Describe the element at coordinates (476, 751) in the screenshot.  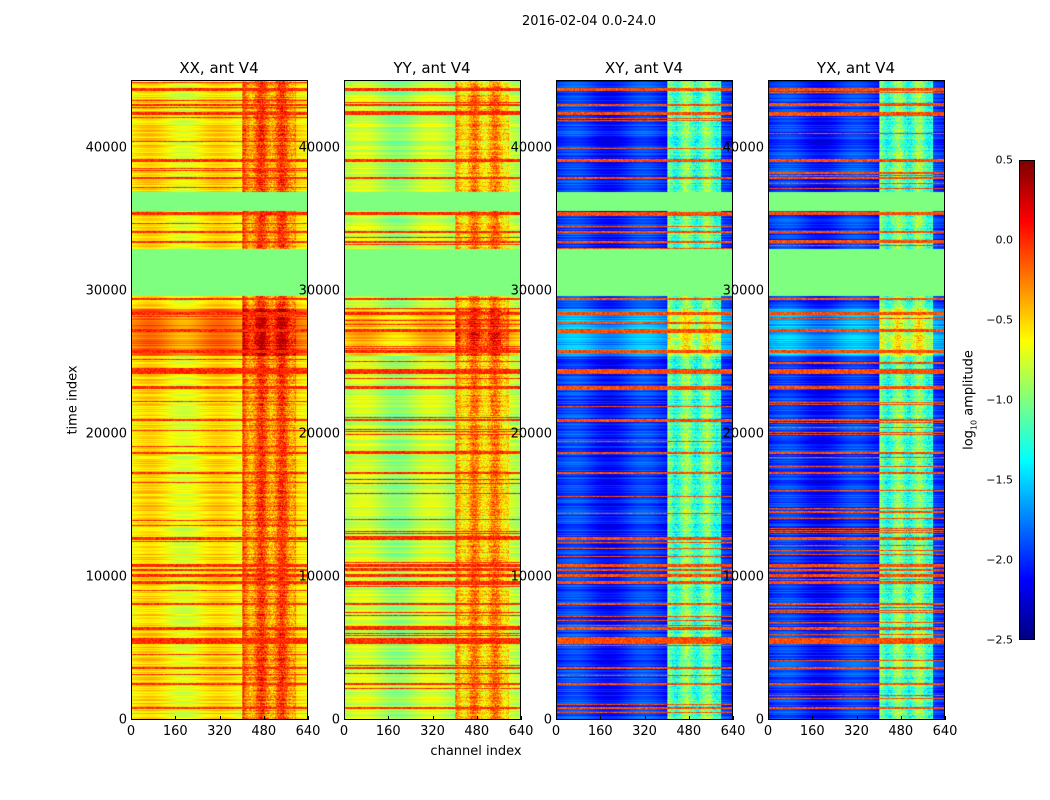
I see `x-axis-label: channel index` at that location.